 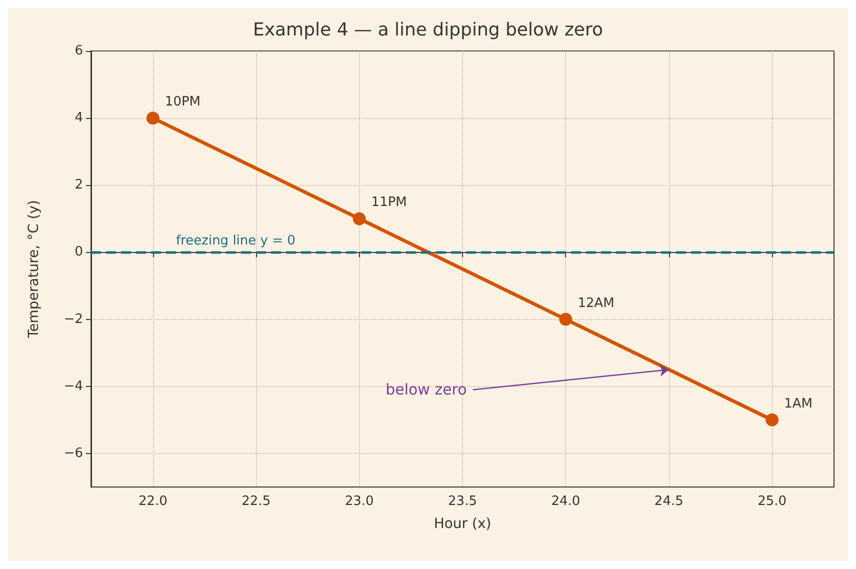 What do you see at coordinates (798, 404) in the screenshot?
I see `annotation: 1AM` at bounding box center [798, 404].